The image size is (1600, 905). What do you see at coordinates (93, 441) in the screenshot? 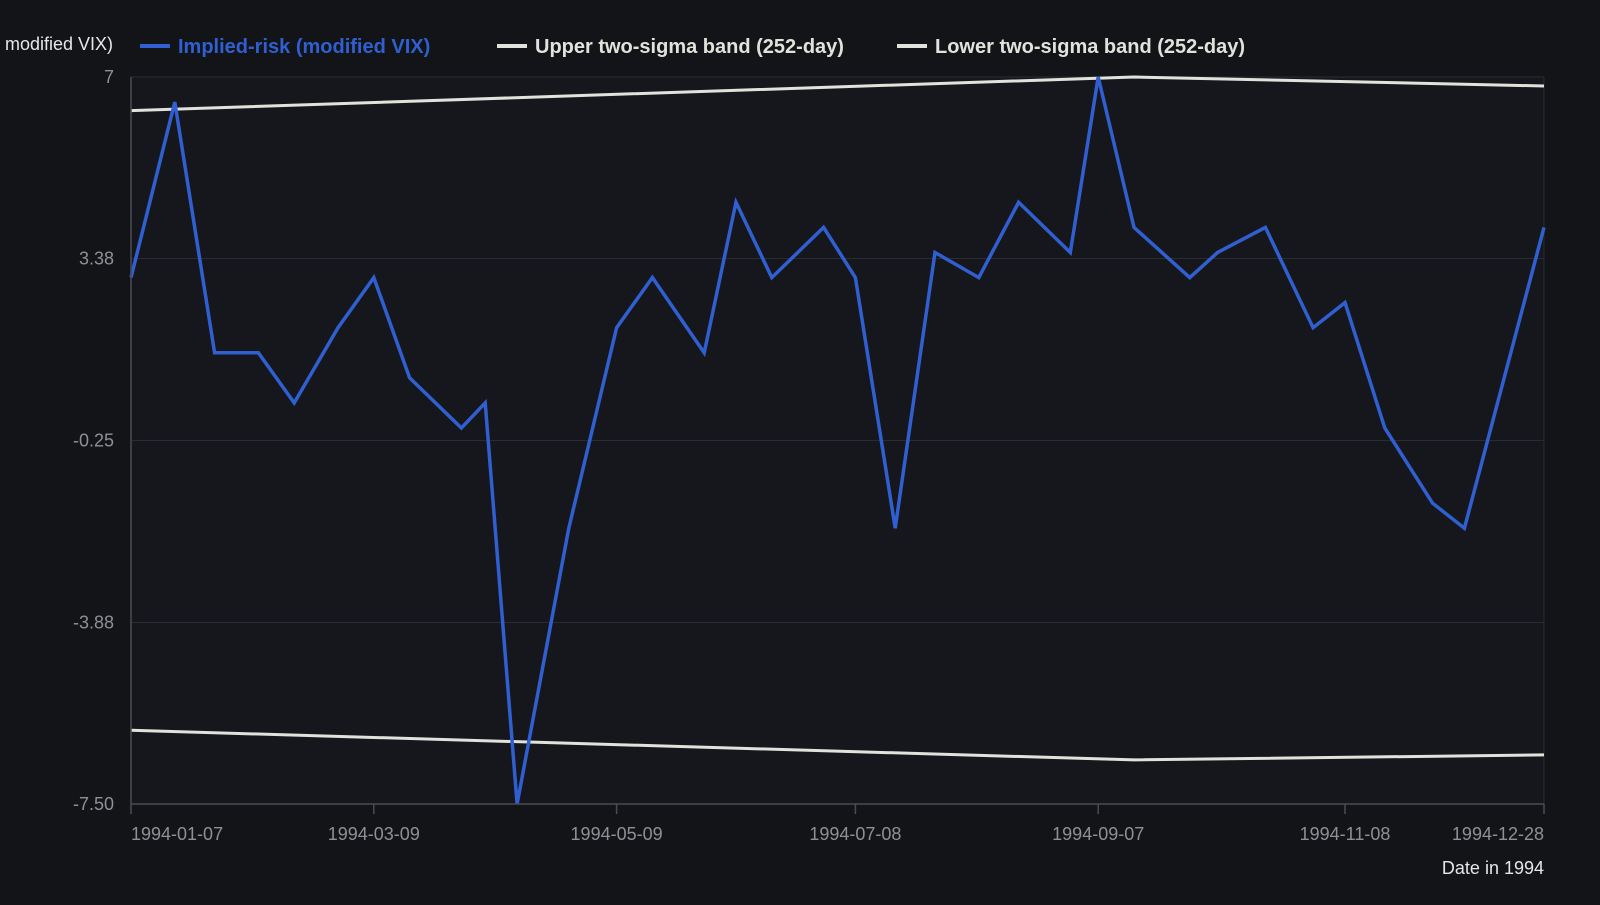
I see `y-tick-label: -0.25` at bounding box center [93, 441].